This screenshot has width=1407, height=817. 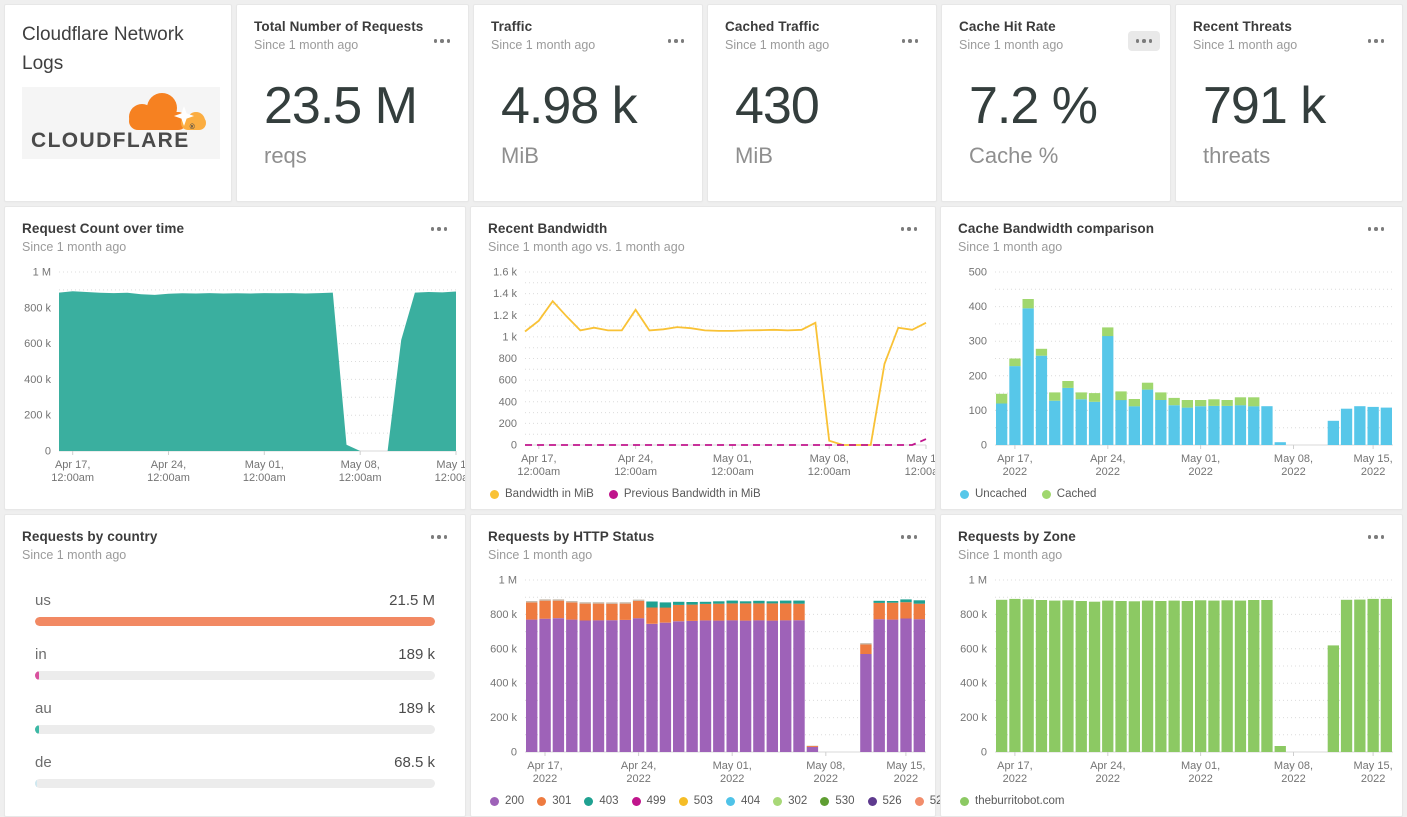 I want to click on legend-item-503: 503, so click(x=695, y=801).